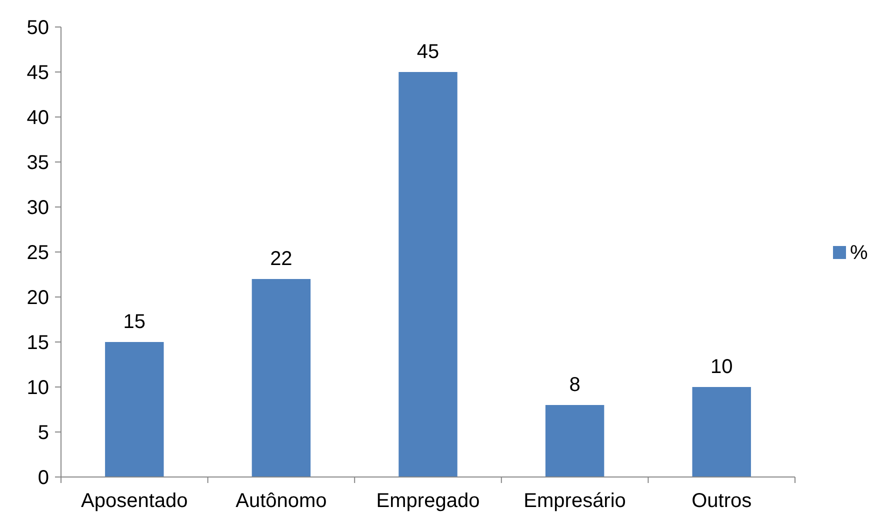 The height and width of the screenshot is (522, 876). Describe the element at coordinates (43, 433) in the screenshot. I see `y-tick-label: 5` at that location.